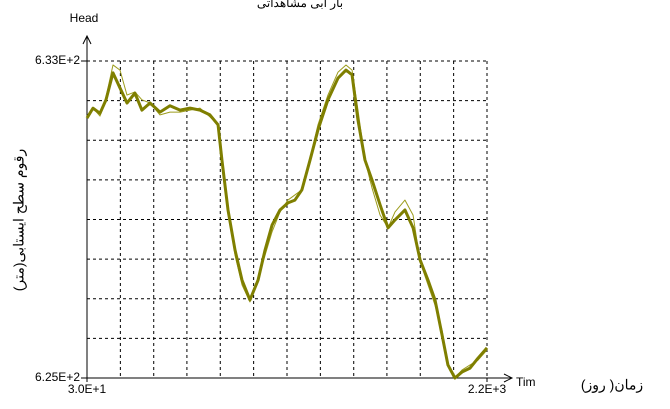 Image resolution: width=670 pixels, height=409 pixels. Describe the element at coordinates (57, 60) in the screenshot. I see `y-tick-label: 6.33E+2` at that location.